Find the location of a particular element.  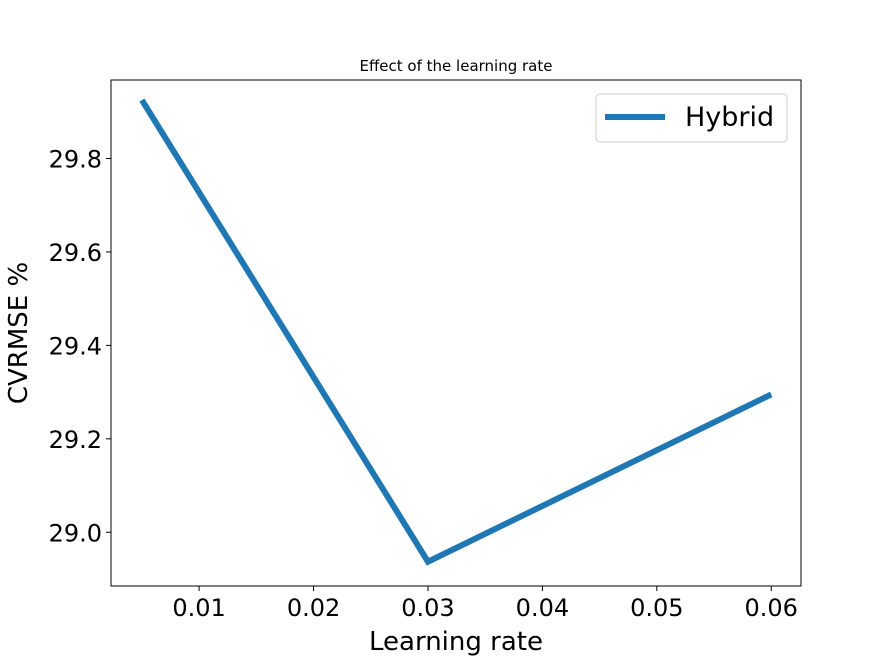

x-tick-label: 0.03 is located at coordinates (427, 608).